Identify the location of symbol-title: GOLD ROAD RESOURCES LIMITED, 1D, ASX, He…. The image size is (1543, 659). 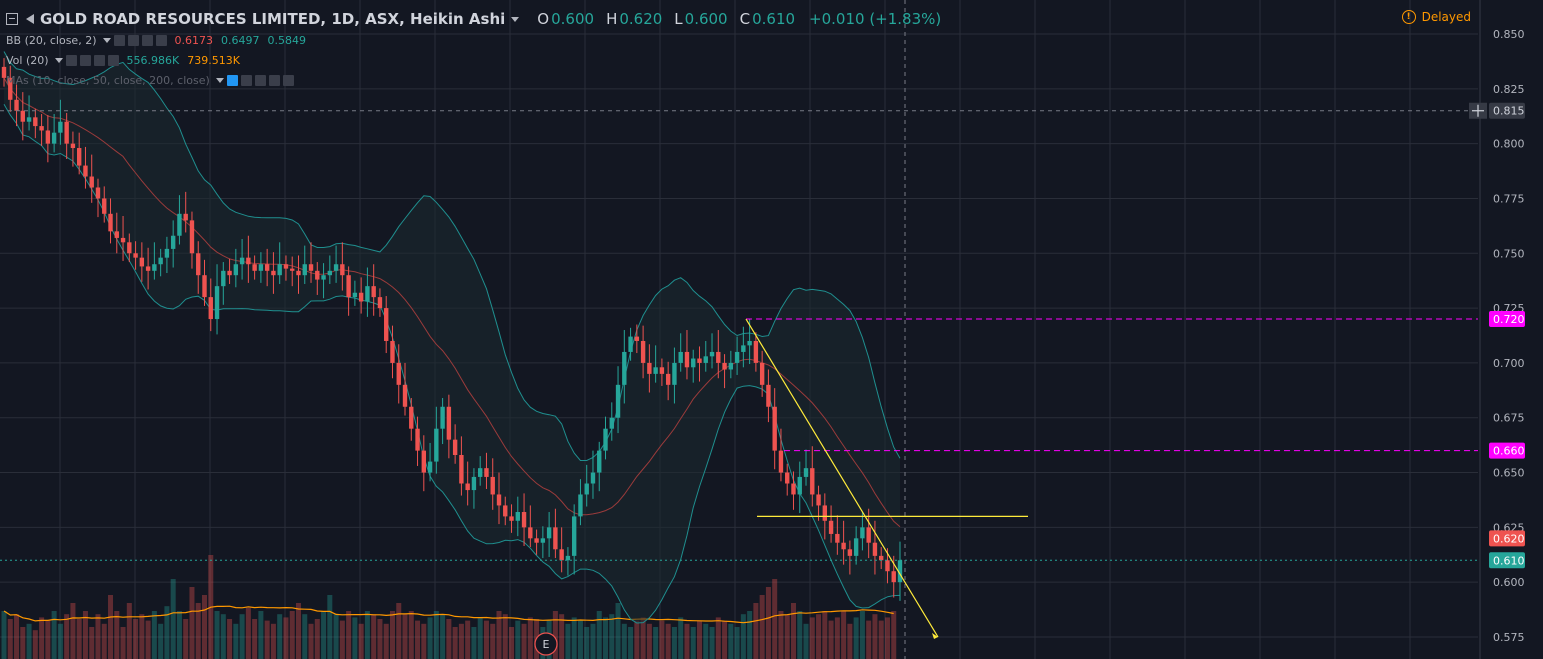
(273, 19).